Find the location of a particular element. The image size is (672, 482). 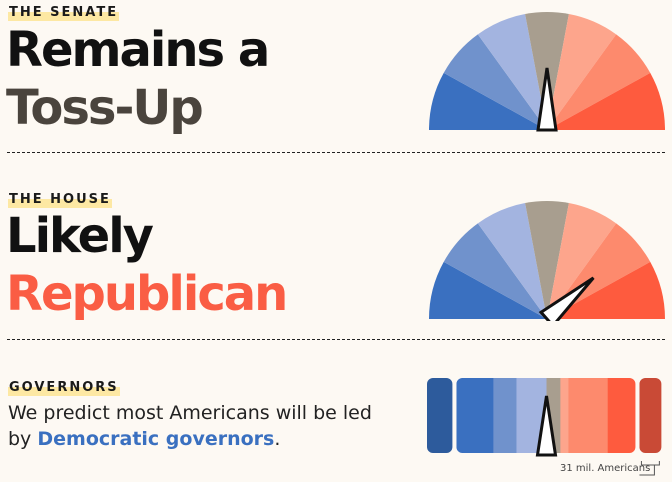

senate-gauge is located at coordinates (547, 72).